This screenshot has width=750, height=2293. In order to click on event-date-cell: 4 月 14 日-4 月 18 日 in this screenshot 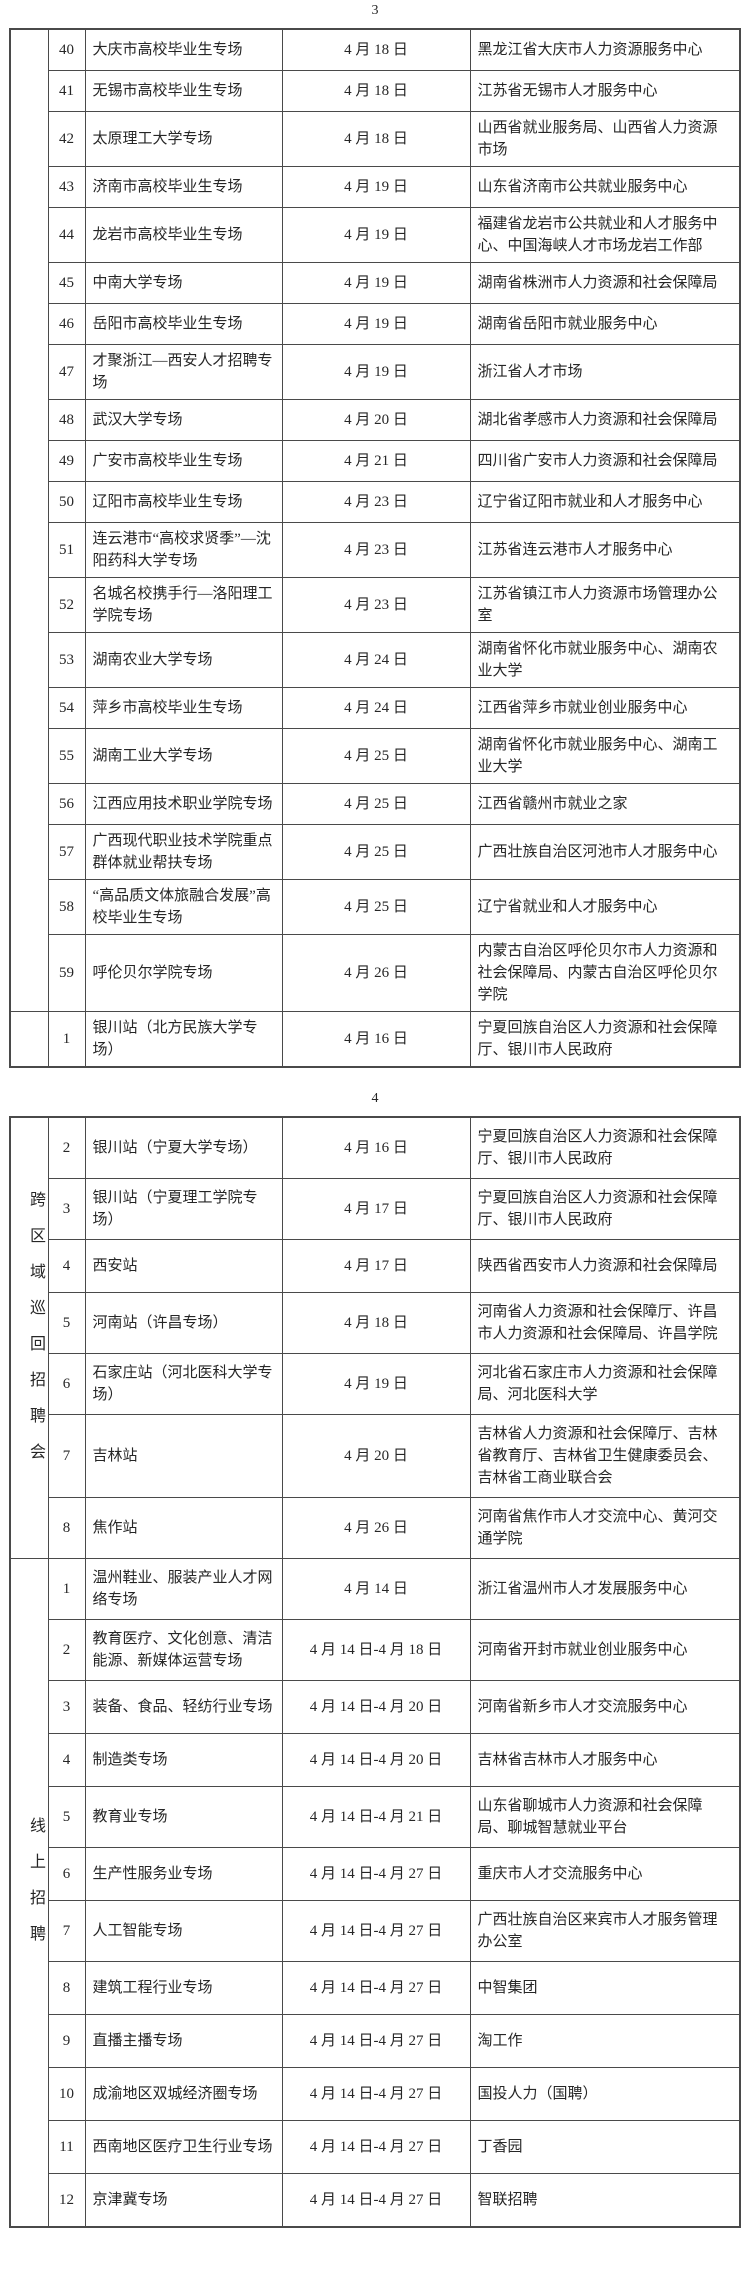, I will do `click(376, 1650)`.